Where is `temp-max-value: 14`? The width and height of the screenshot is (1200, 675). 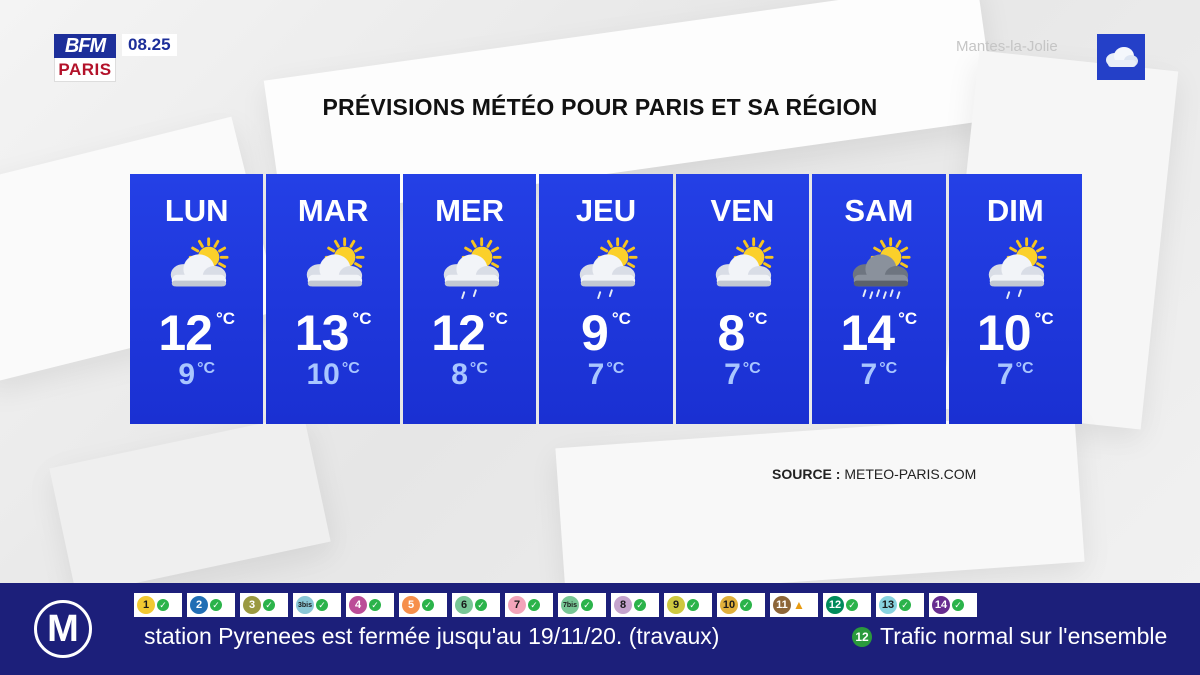 temp-max-value: 14 is located at coordinates (867, 333).